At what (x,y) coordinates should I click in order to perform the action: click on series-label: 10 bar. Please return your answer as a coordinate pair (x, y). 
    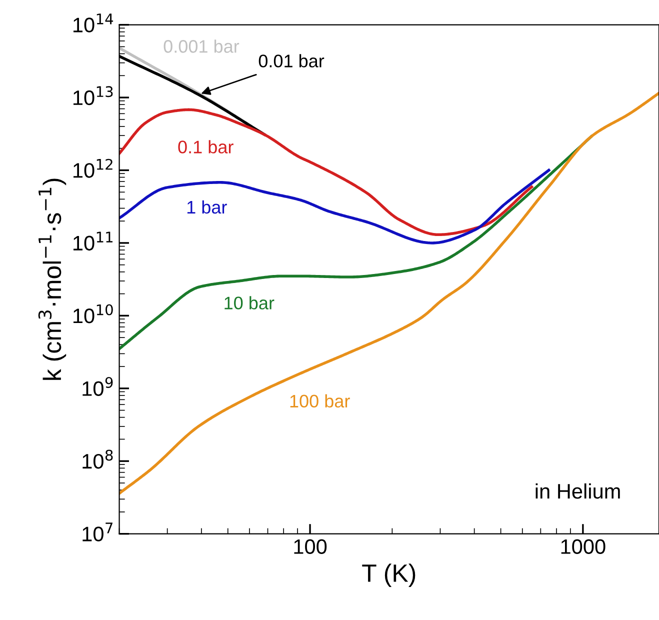
    Looking at the image, I should click on (249, 303).